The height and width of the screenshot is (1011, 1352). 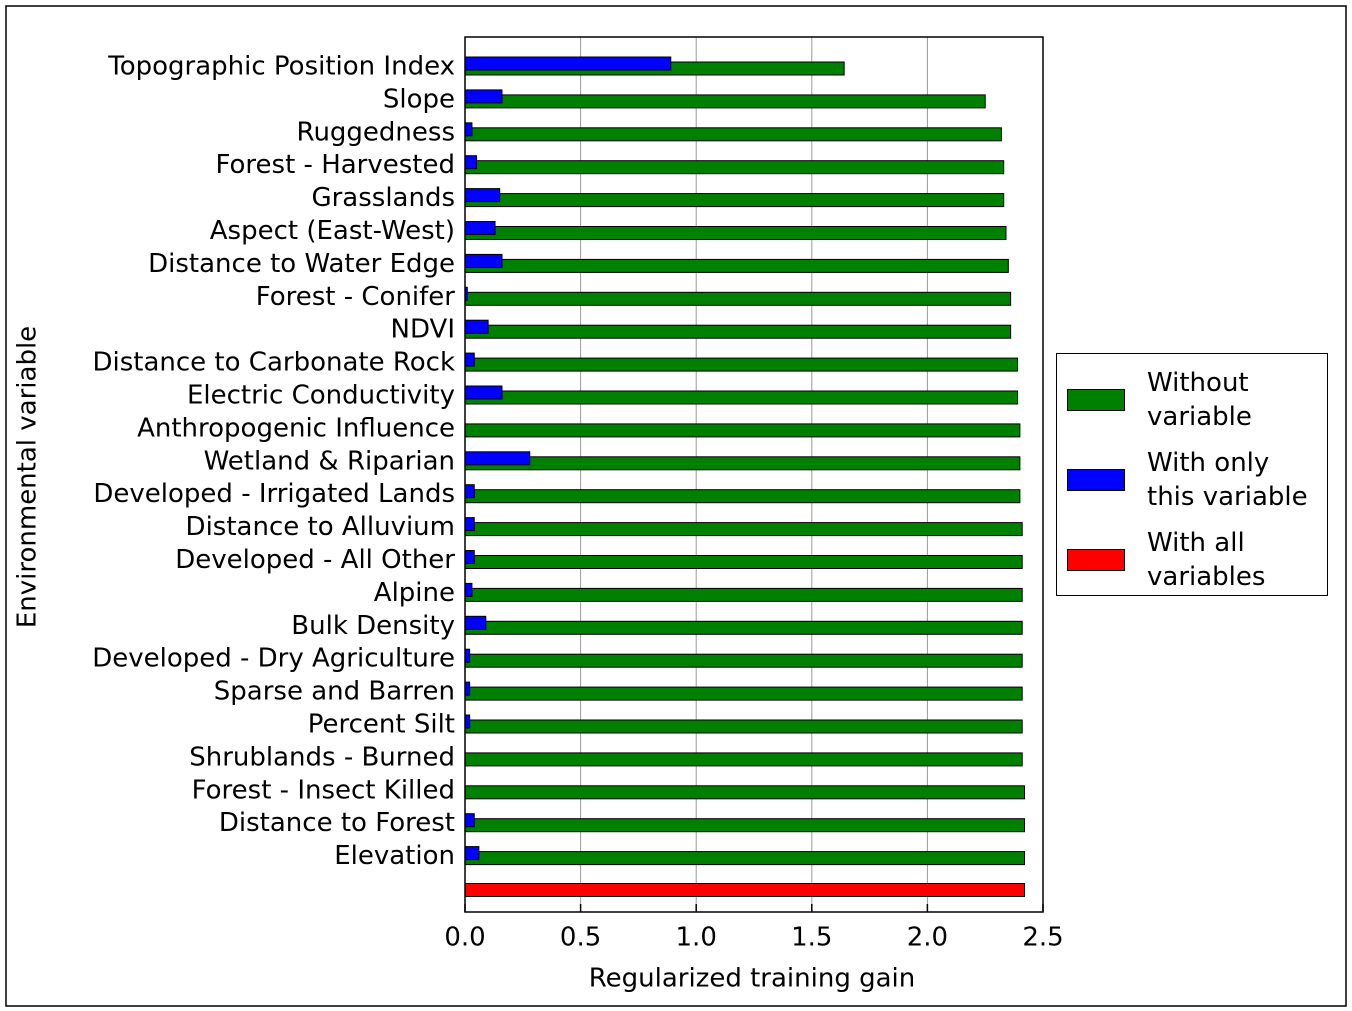 What do you see at coordinates (281, 67) in the screenshot?
I see `y-tick-label: Topographic Position Index` at bounding box center [281, 67].